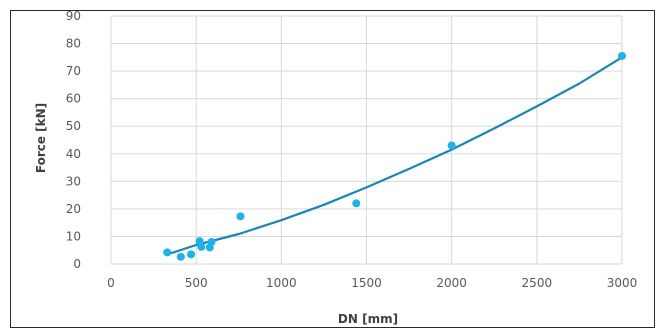  I want to click on x-tick-label: 2000, so click(451, 283).